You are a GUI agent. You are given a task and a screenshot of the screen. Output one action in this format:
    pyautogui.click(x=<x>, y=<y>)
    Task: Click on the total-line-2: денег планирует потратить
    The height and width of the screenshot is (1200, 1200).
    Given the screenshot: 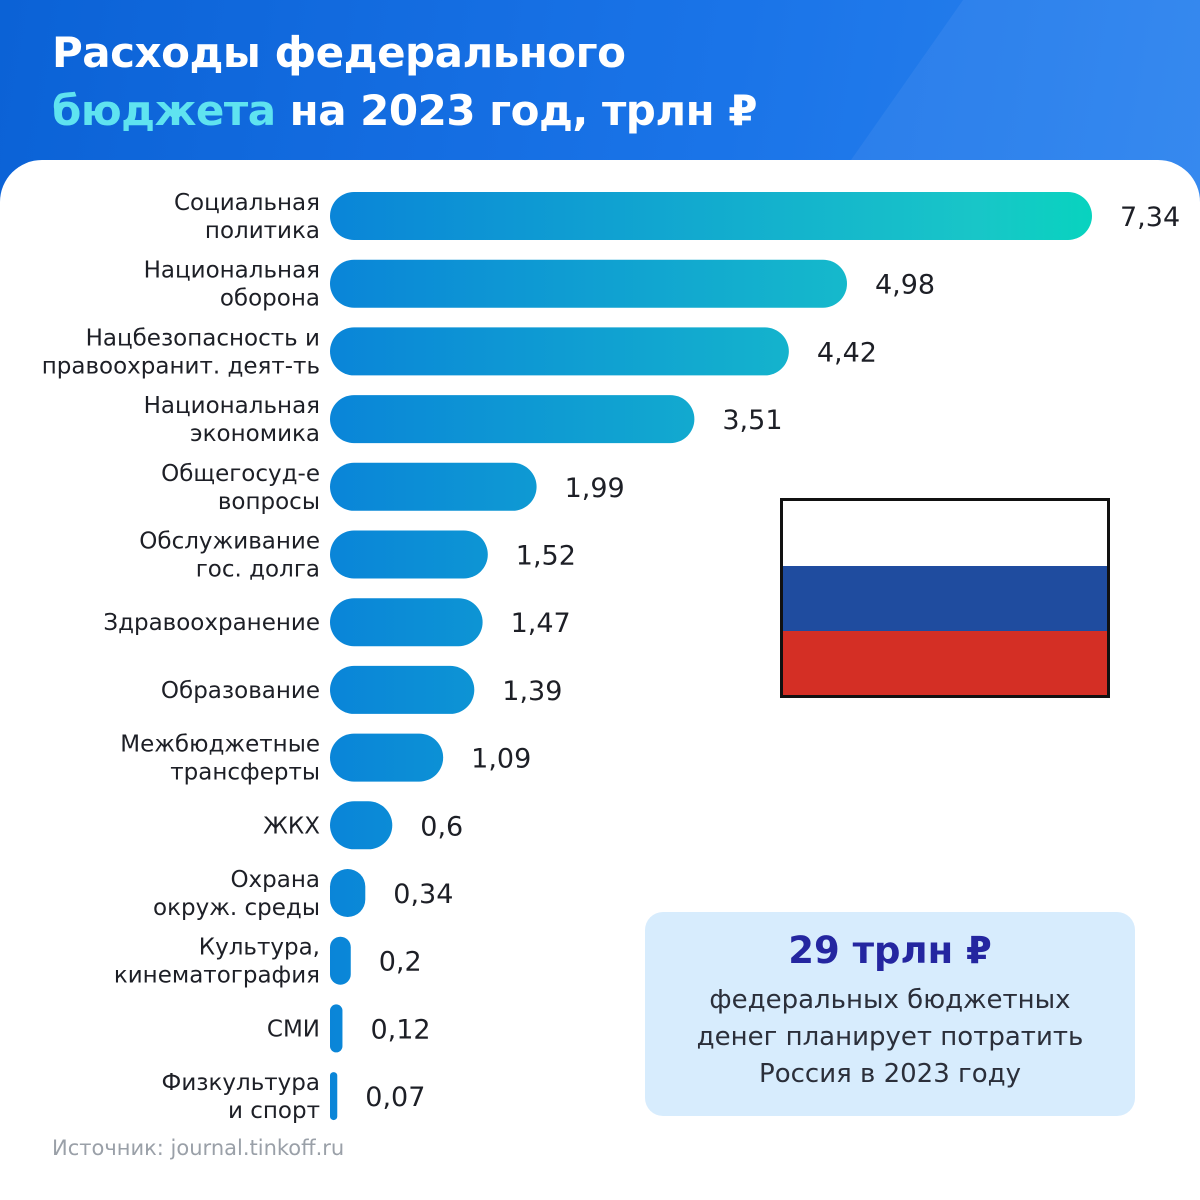 What is the action you would take?
    pyautogui.click(x=890, y=1037)
    